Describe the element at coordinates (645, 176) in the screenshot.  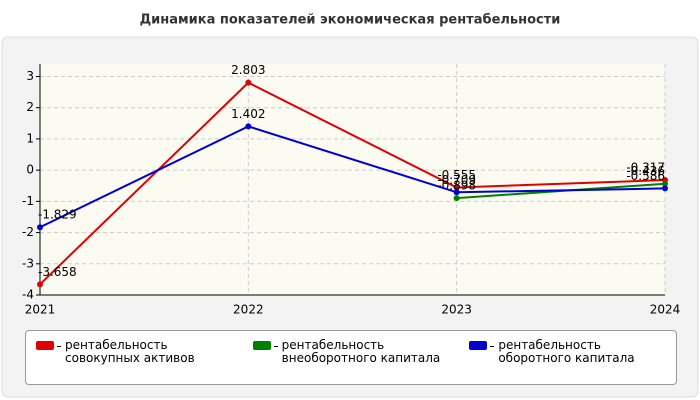
I see `data-label: -0.586` at that location.